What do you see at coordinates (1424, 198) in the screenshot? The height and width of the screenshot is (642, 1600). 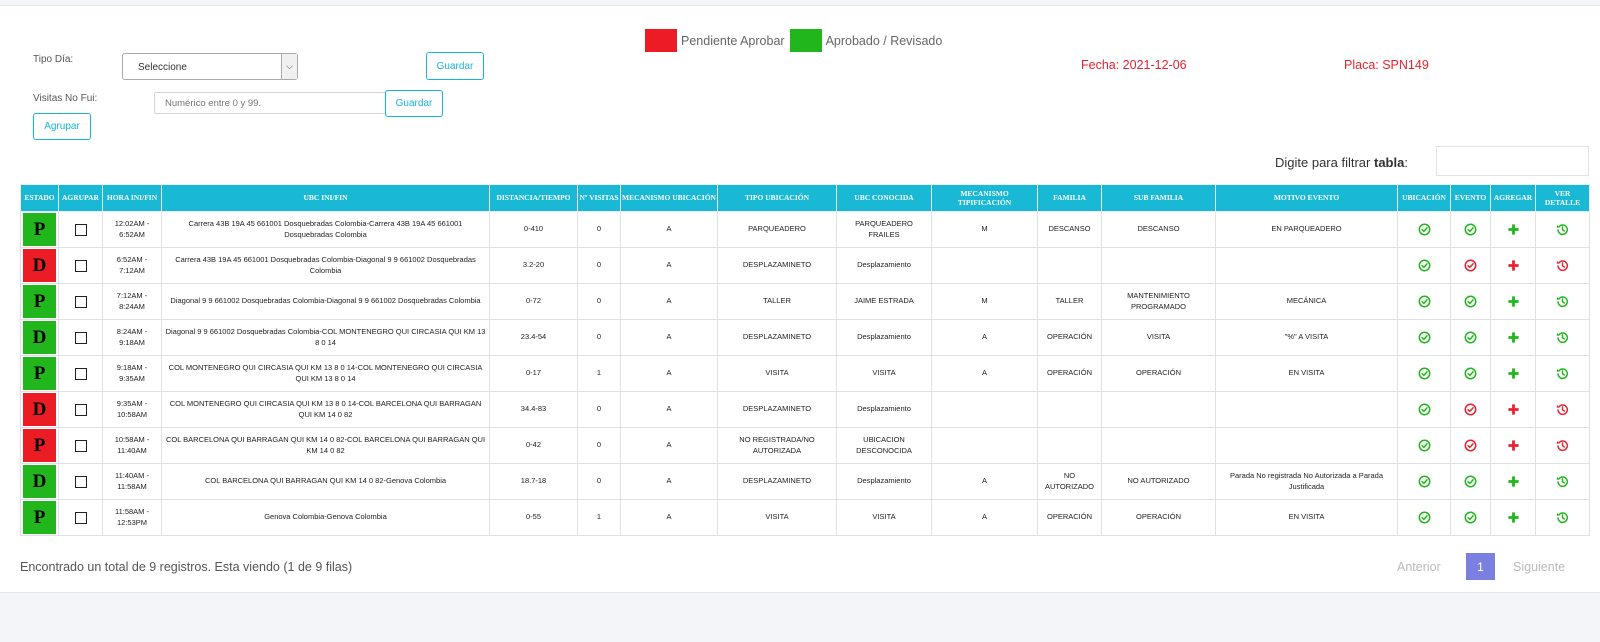 I see `col-header: Ubicación` at bounding box center [1424, 198].